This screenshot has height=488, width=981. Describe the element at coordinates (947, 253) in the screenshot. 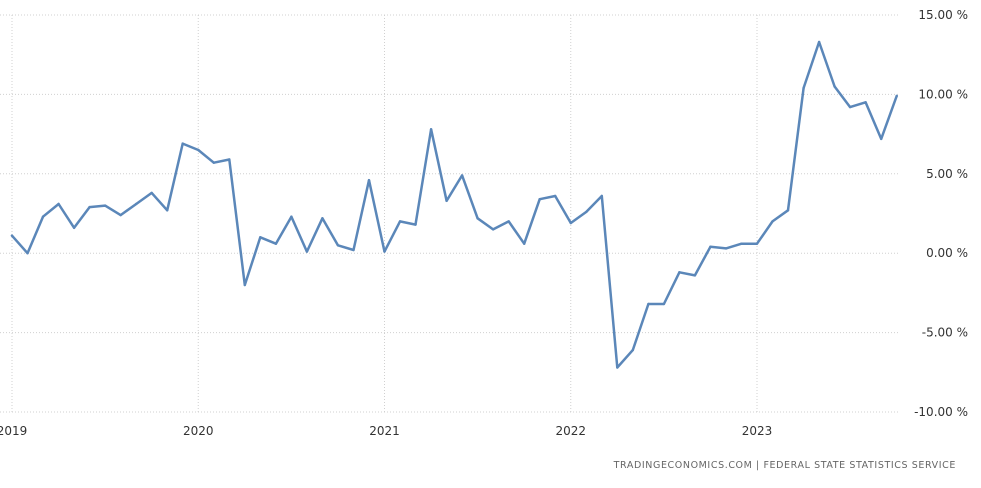

I see `y-tick-label: 0.00 %` at that location.